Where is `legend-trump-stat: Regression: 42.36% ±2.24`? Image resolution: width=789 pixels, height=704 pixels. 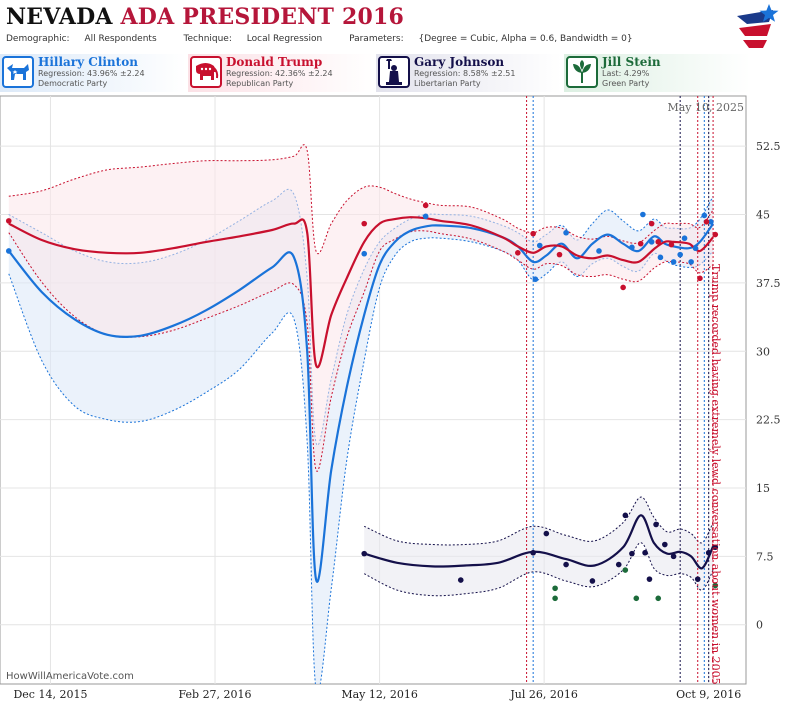
legend-trump-stat: Regression: 42.36% ±2.24 is located at coordinates (279, 73).